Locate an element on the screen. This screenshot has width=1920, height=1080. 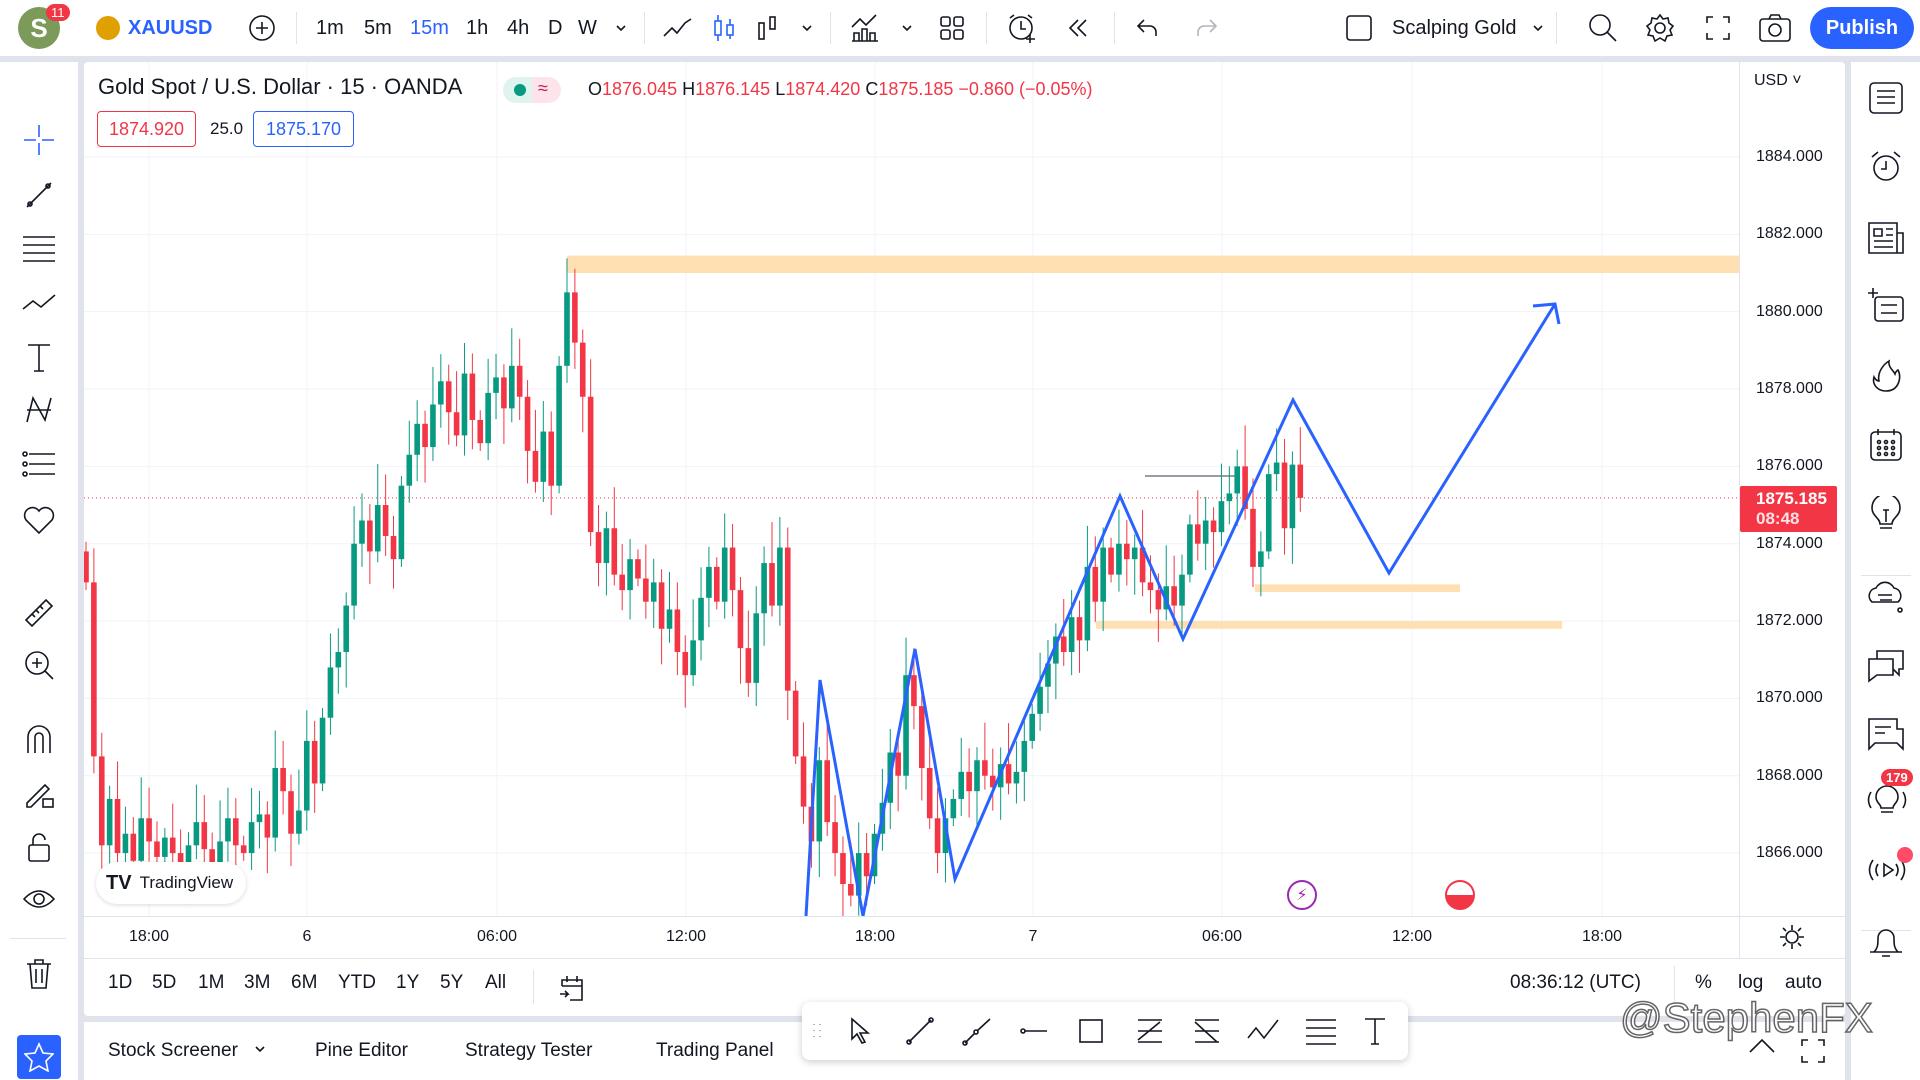
range-1y: 1Y is located at coordinates (408, 982).